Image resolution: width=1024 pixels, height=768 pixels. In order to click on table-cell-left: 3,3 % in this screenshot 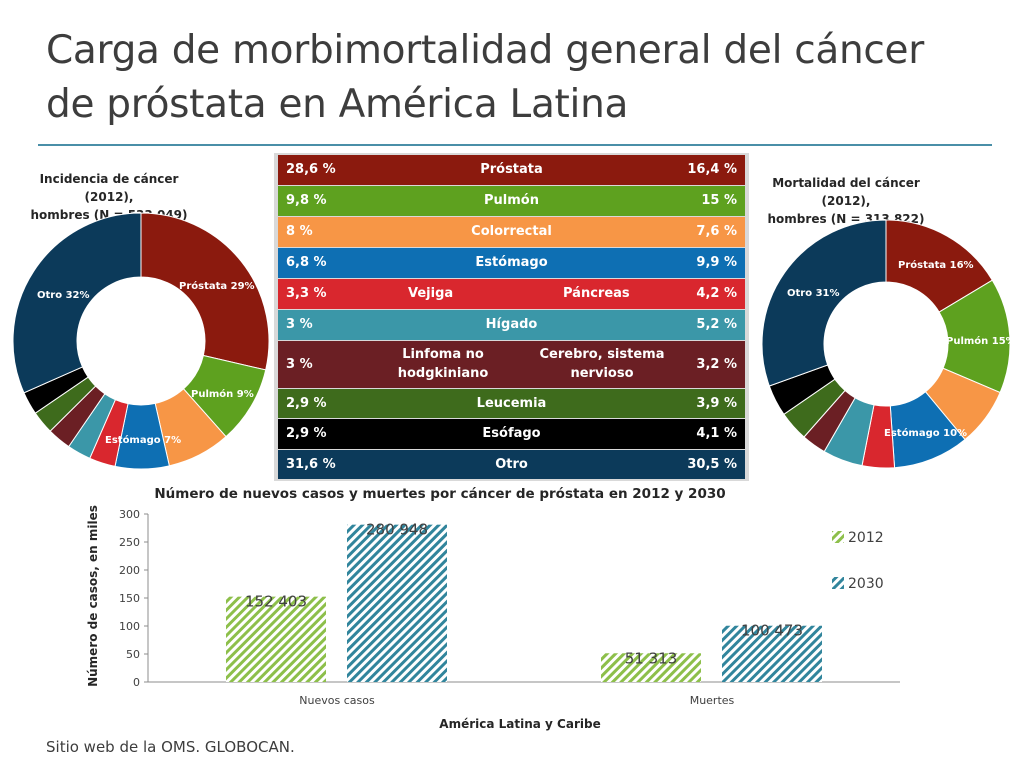, I will do `click(306, 293)`.